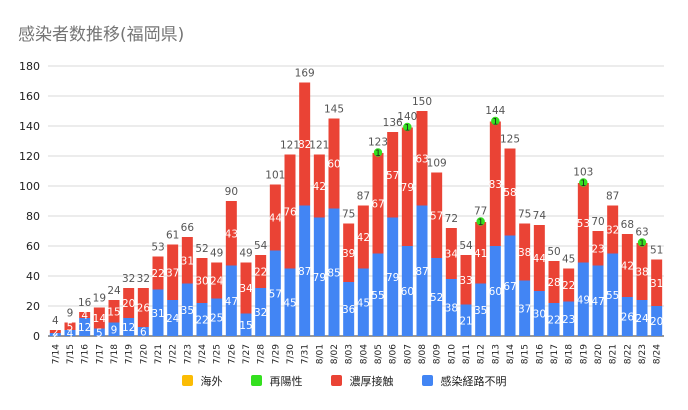 The image size is (688, 410). What do you see at coordinates (509, 193) in the screenshot?
I see `data-label-close-contact: 58` at bounding box center [509, 193].